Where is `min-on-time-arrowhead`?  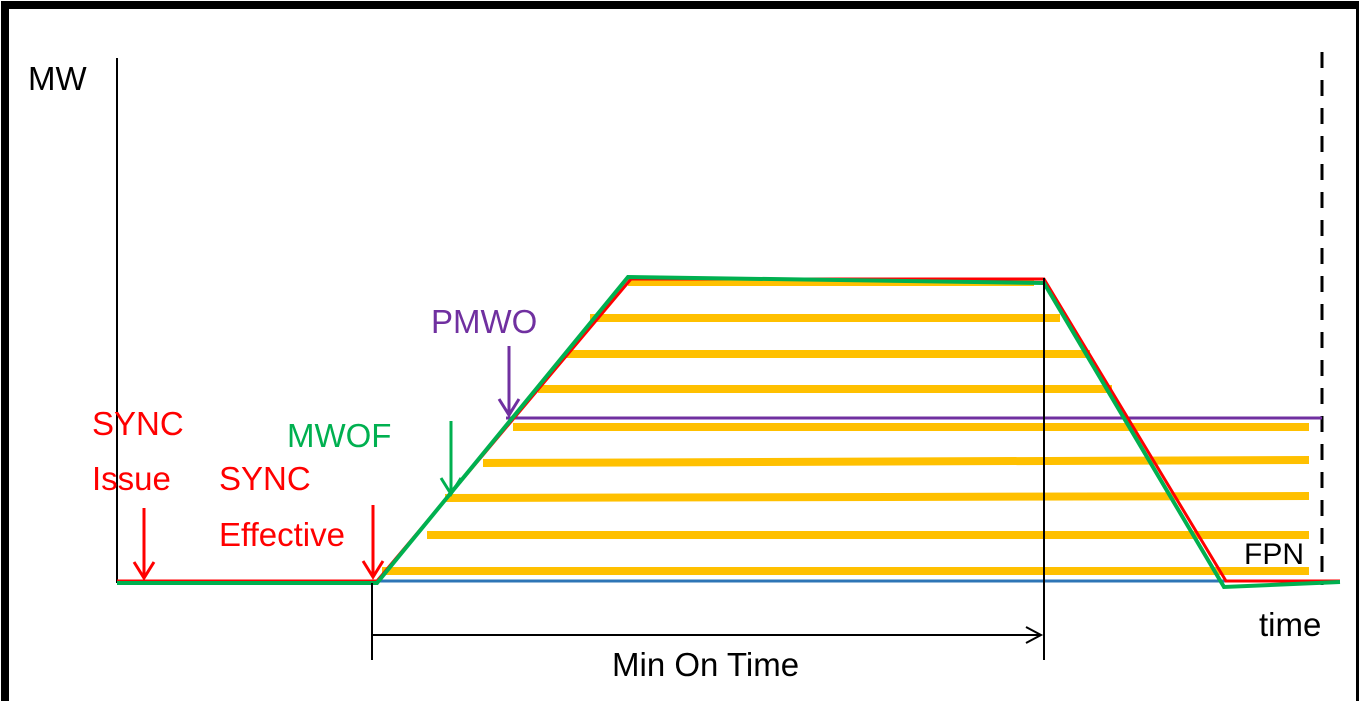
min-on-time-arrowhead is located at coordinates (1034, 635).